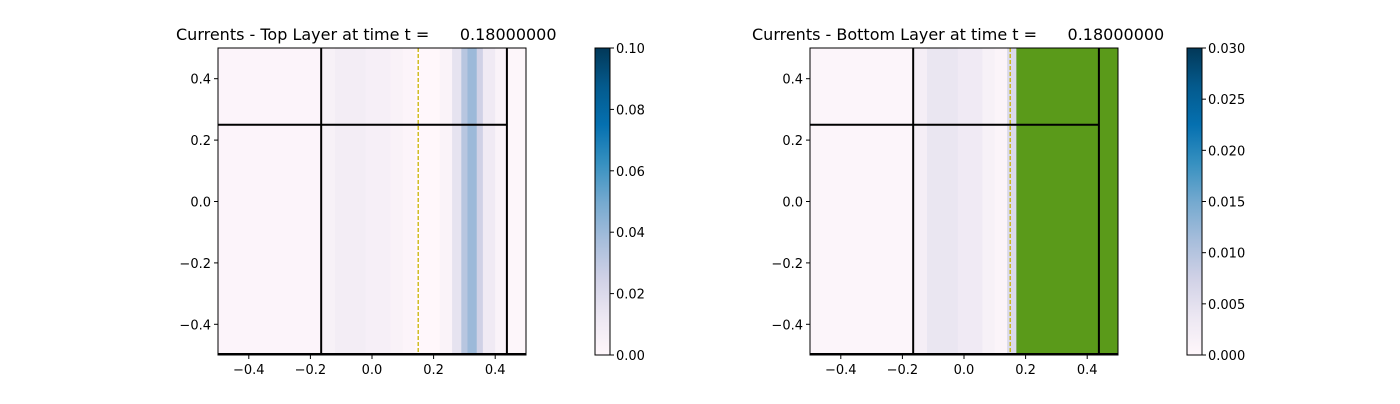 The image size is (1400, 404). Describe the element at coordinates (1226, 356) in the screenshot. I see `colorbar-tick-label: 0.000` at that location.